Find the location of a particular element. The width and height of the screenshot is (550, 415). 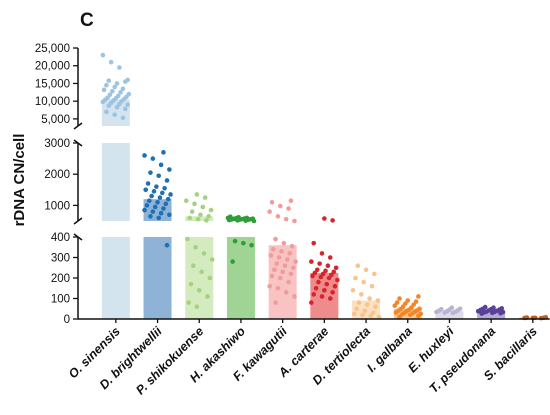

panel-label: C is located at coordinates (87, 20).